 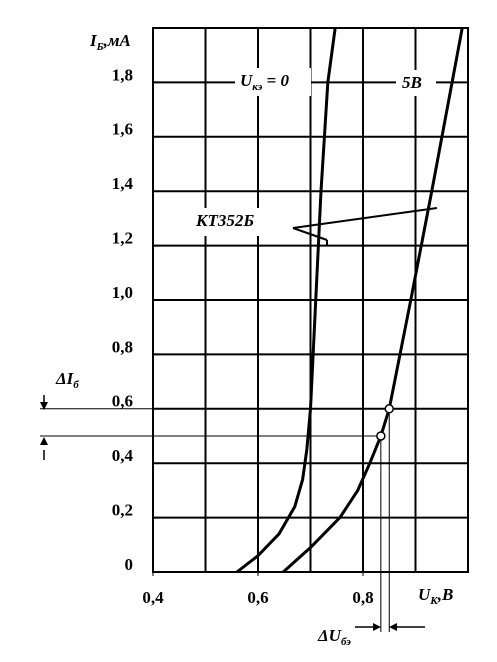 I want to click on x-axis-label-part: U, so click(x=424, y=594).